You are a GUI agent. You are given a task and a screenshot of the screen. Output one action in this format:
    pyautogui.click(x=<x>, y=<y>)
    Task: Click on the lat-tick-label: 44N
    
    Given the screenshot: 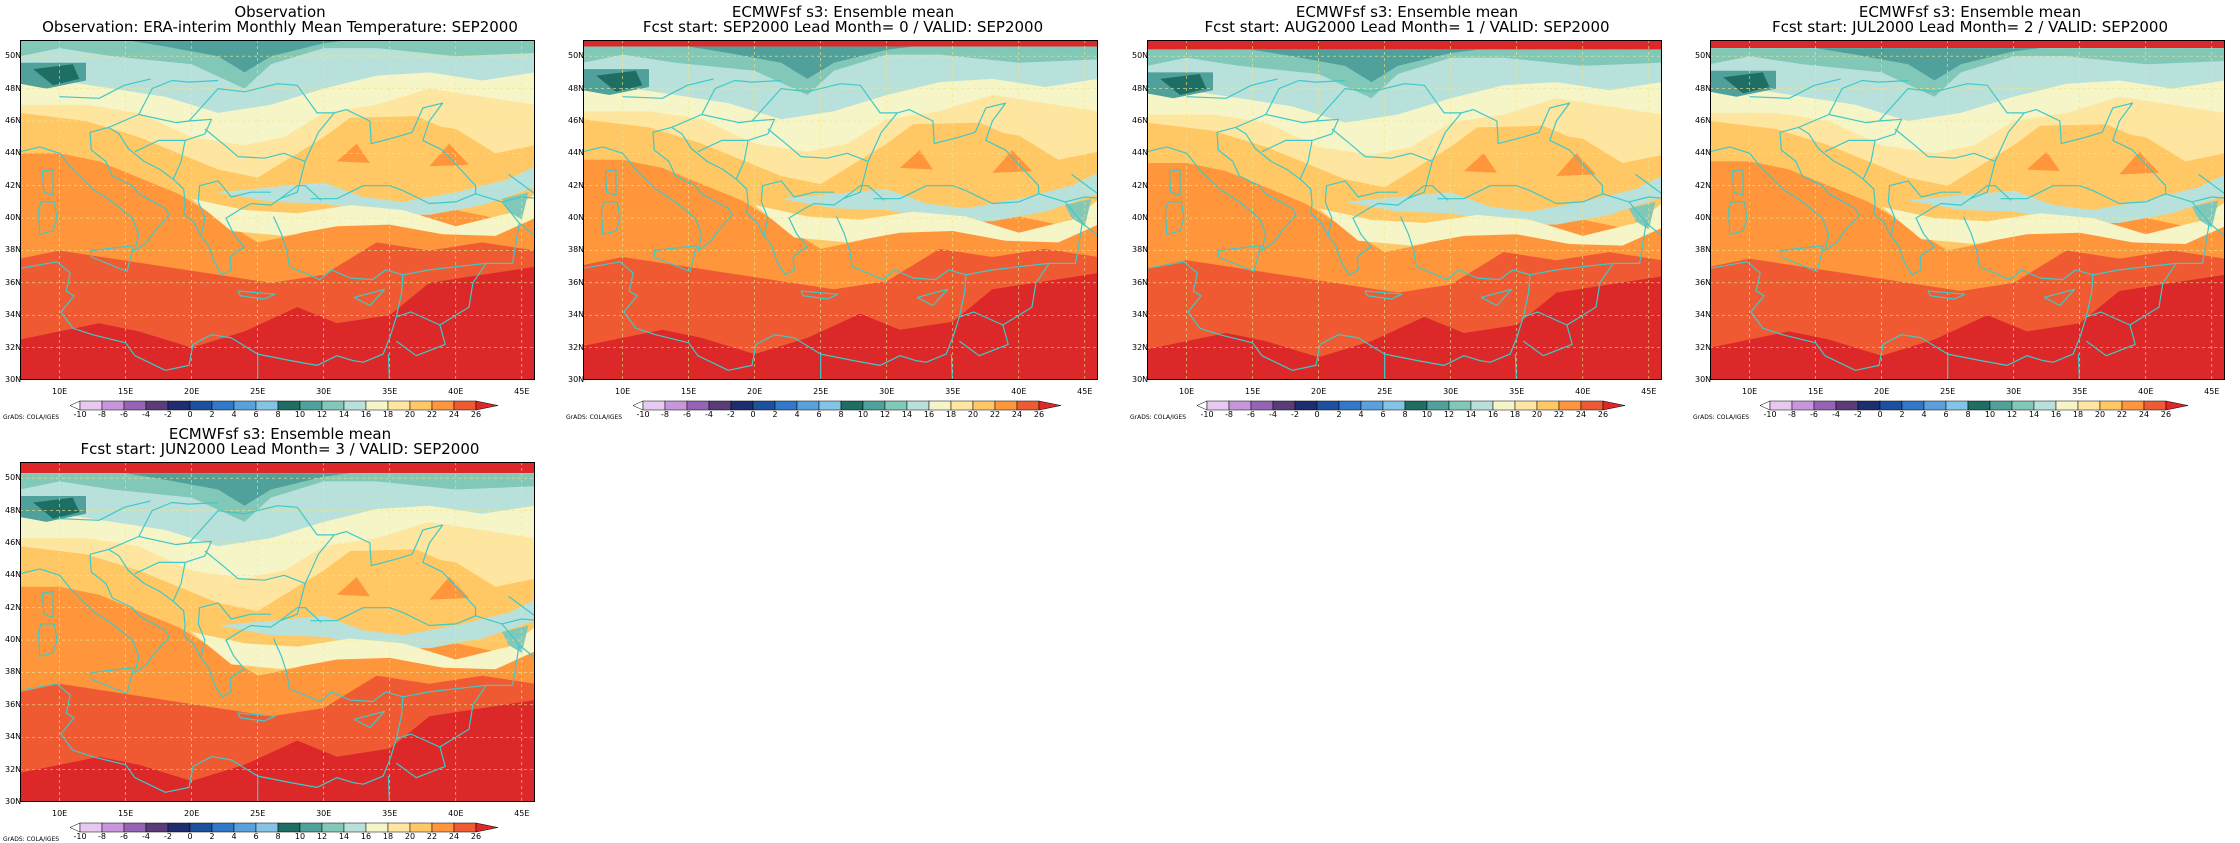 What is the action you would take?
    pyautogui.click(x=13, y=153)
    